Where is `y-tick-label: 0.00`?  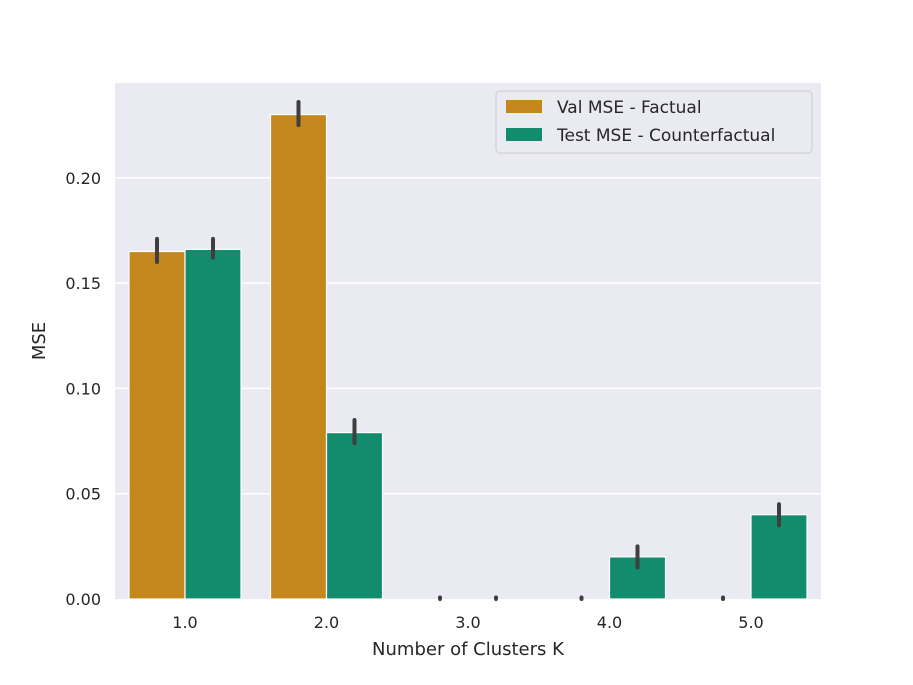
y-tick-label: 0.00 is located at coordinates (83, 599).